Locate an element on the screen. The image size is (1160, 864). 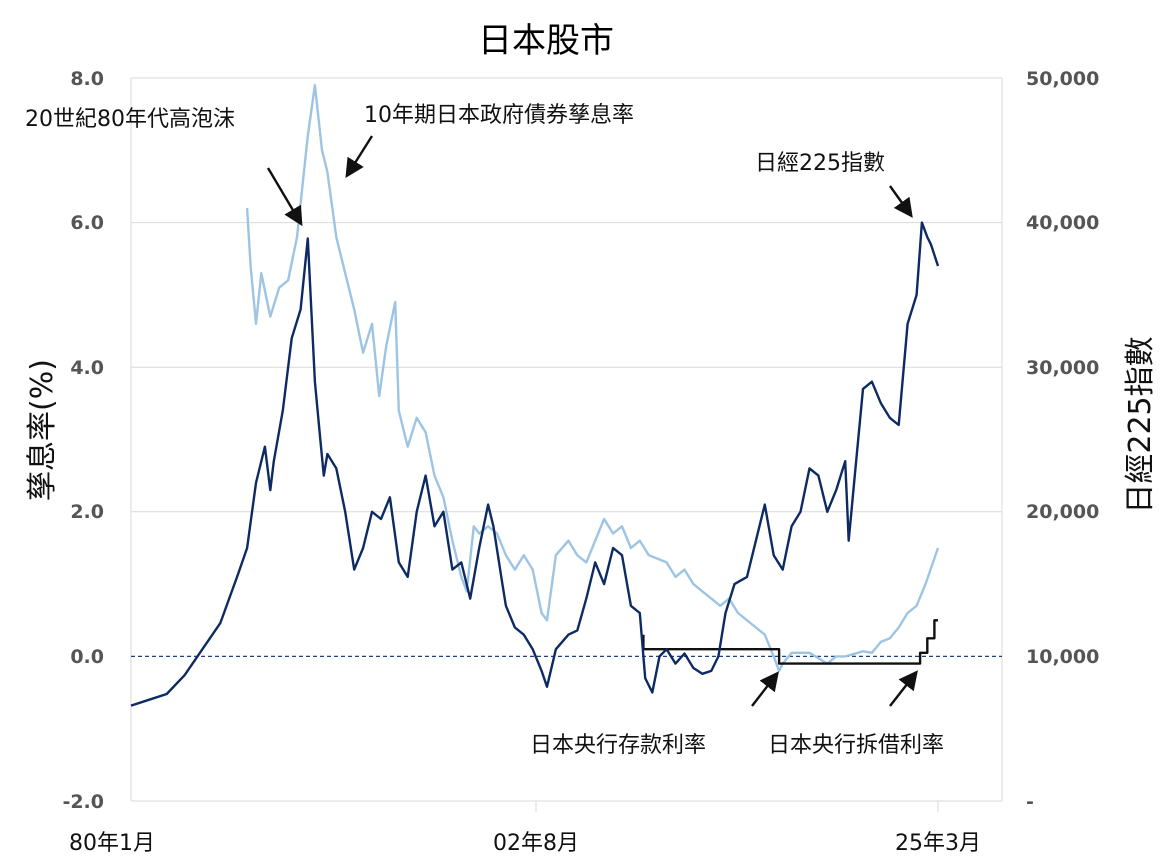
annotation-bubble-arrow is located at coordinates (284, 197).